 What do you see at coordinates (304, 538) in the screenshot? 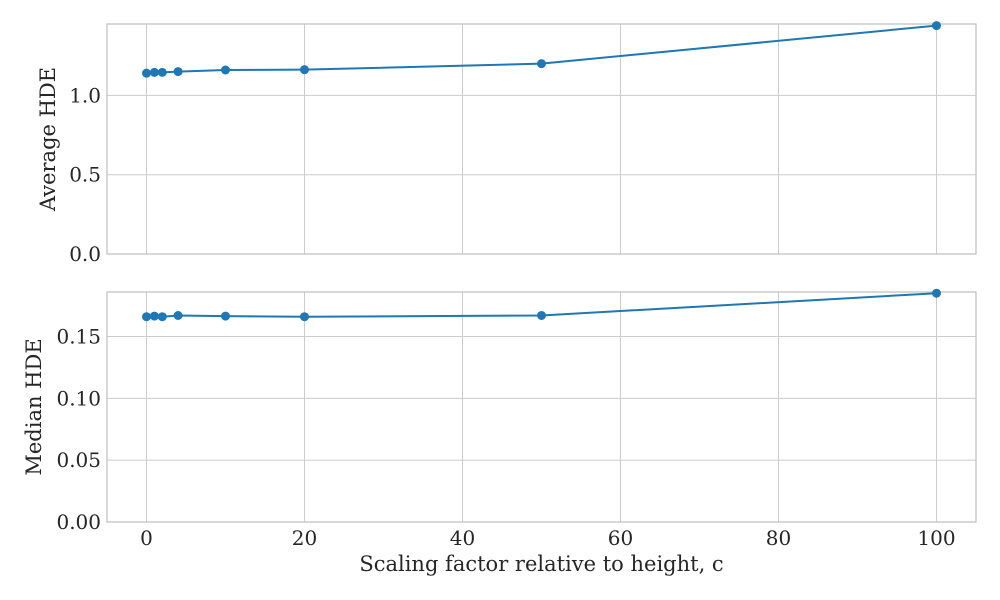
I see `median-x-tick-label: 20` at bounding box center [304, 538].